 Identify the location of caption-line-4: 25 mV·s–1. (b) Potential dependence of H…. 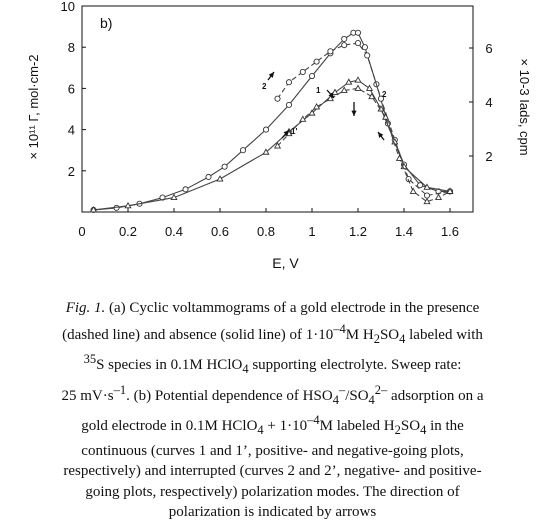
(272, 394).